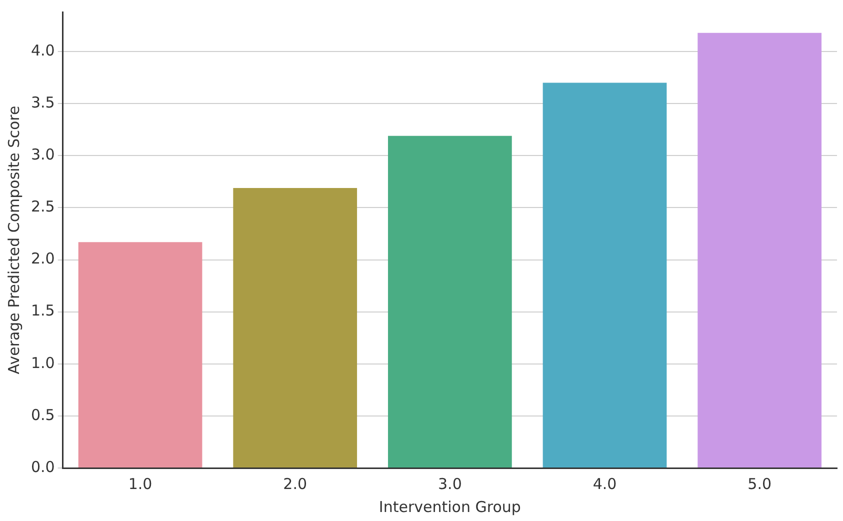 Image resolution: width=843 pixels, height=521 pixels. I want to click on y-tick-label: 3.5, so click(42, 103).